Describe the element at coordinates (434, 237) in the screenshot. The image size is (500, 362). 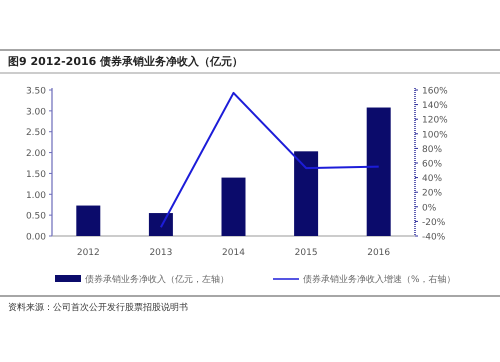
I see `y2-tick-label: -40%` at that location.